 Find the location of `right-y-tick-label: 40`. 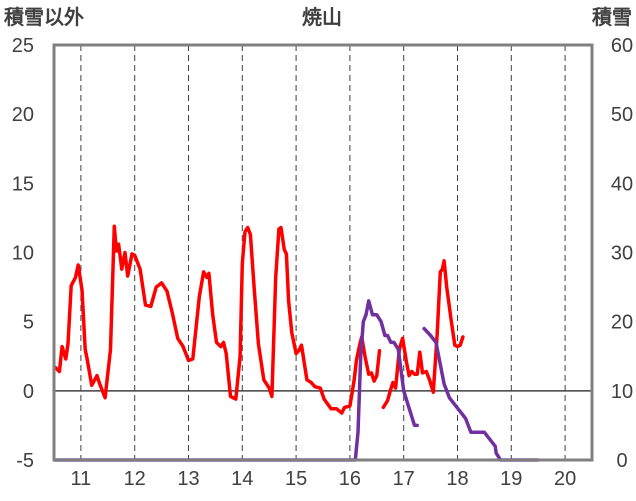

right-y-tick-label: 40 is located at coordinates (622, 184).